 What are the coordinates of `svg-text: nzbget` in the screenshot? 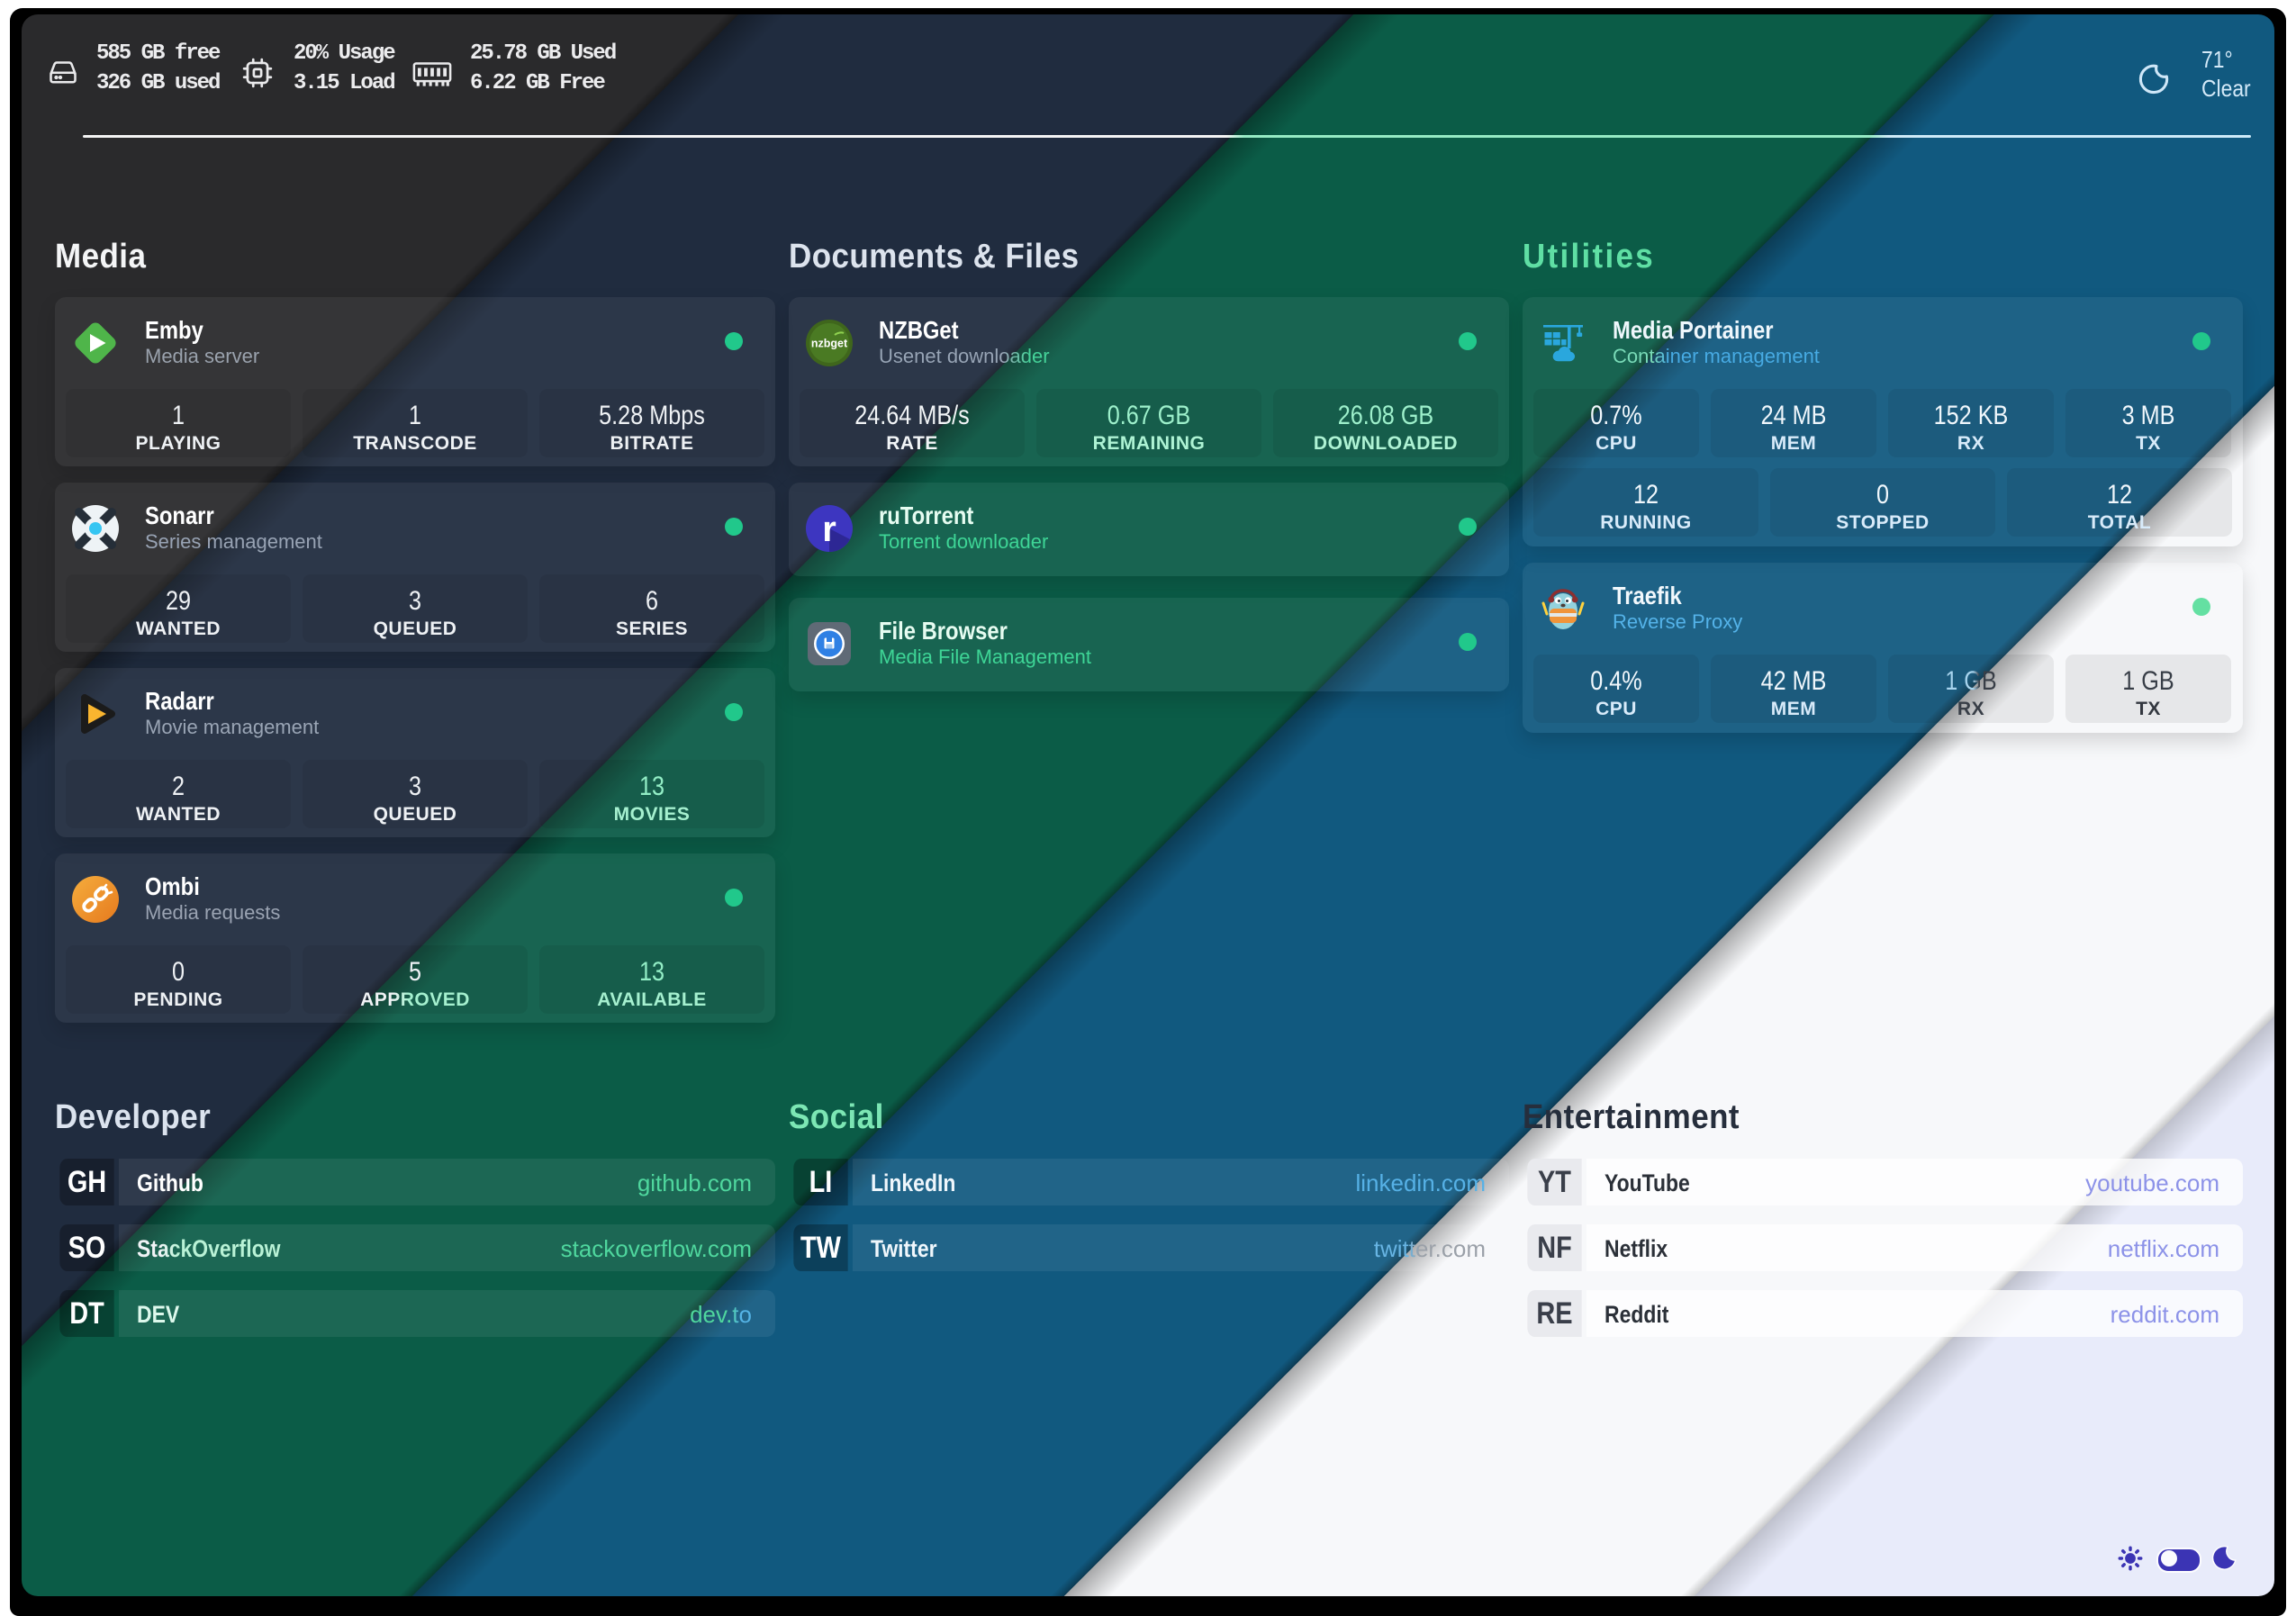 It's located at (829, 344).